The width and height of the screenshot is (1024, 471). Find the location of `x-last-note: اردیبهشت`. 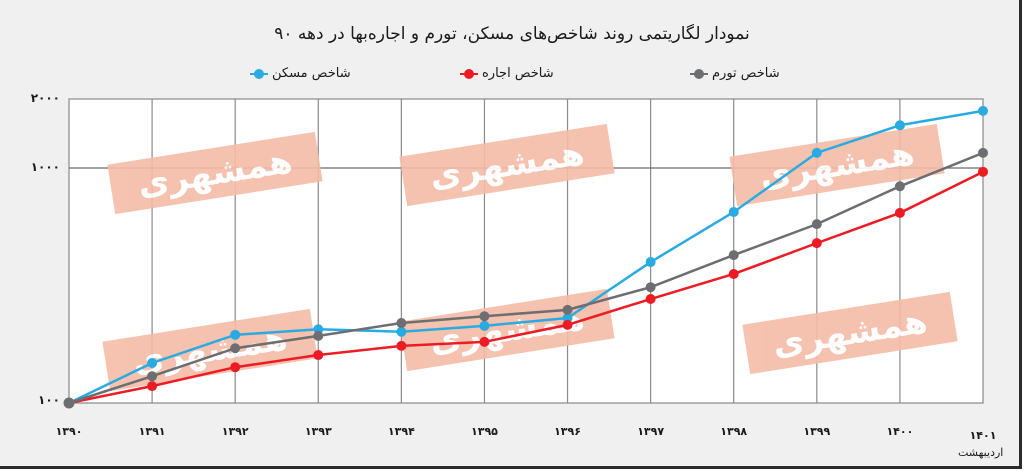

x-last-note: اردیبهشت is located at coordinates (981, 452).